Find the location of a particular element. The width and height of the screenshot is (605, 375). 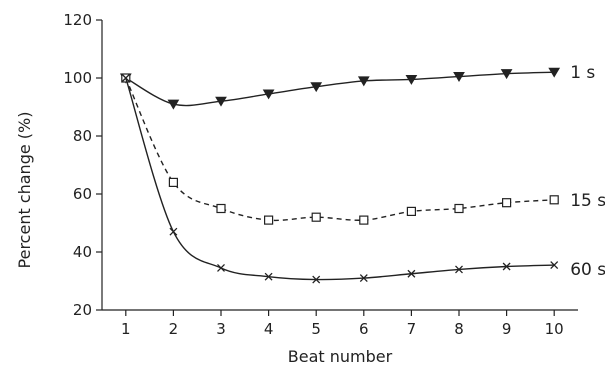

series-line is located at coordinates (340, 89).